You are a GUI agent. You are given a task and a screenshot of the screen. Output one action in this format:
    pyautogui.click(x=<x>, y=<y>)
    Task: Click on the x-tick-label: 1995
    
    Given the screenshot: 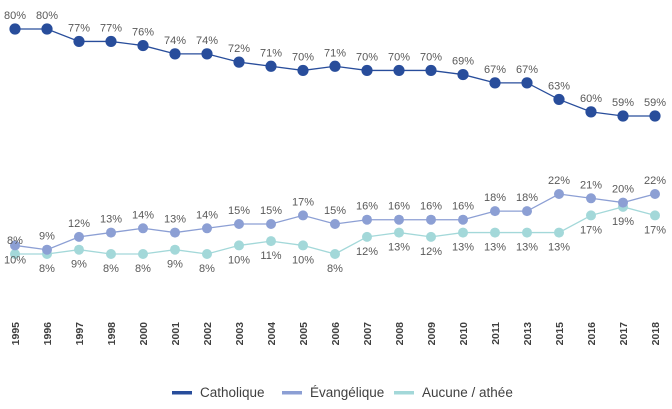 What is the action you would take?
    pyautogui.click(x=16, y=334)
    